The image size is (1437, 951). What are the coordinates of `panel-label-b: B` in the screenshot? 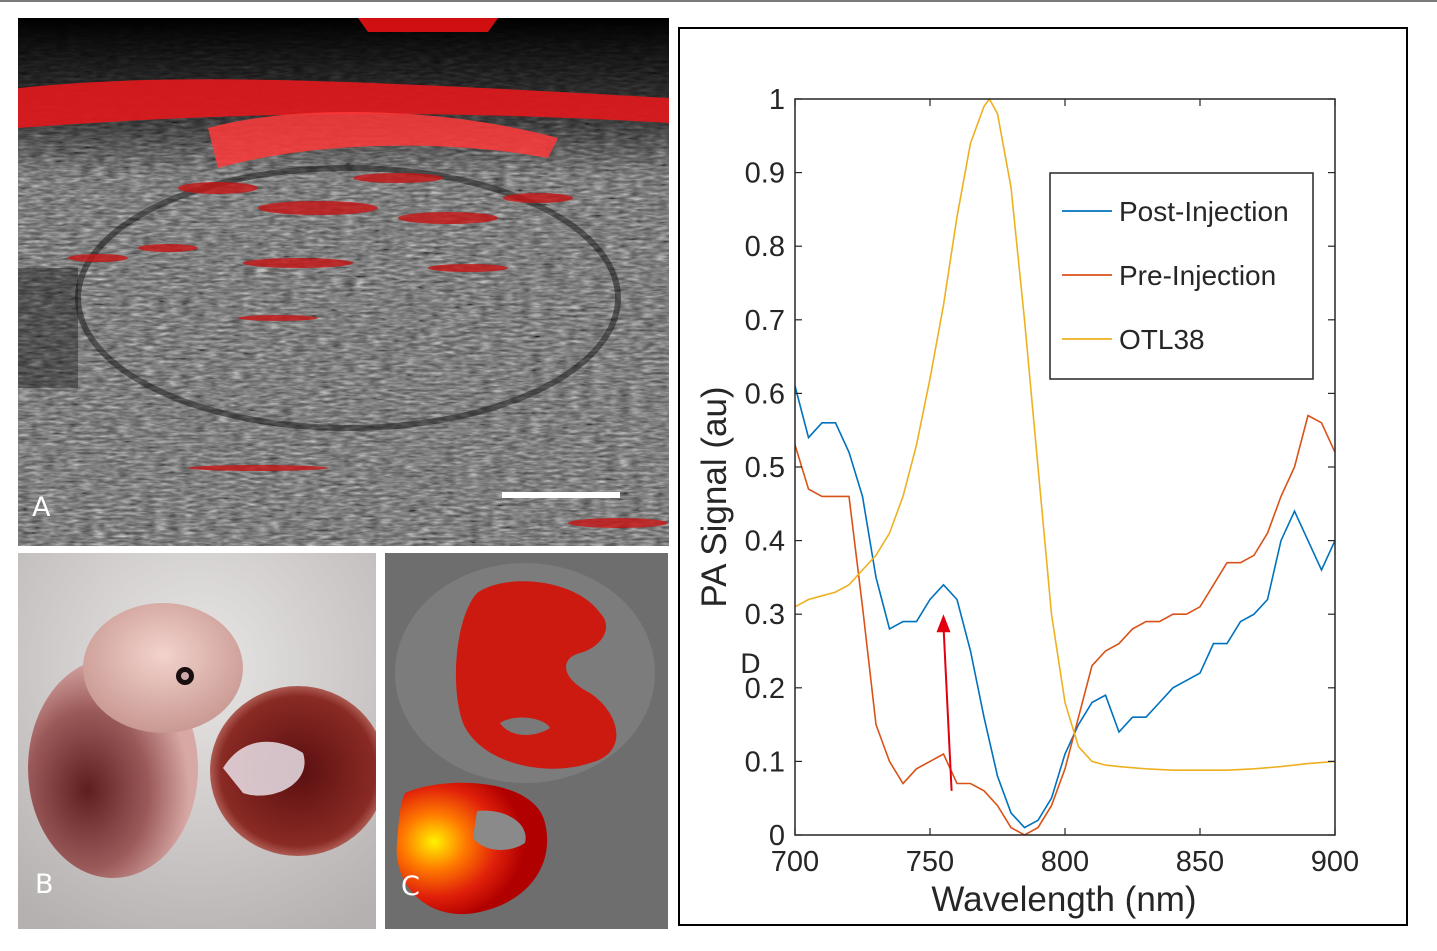 It's located at (44, 884).